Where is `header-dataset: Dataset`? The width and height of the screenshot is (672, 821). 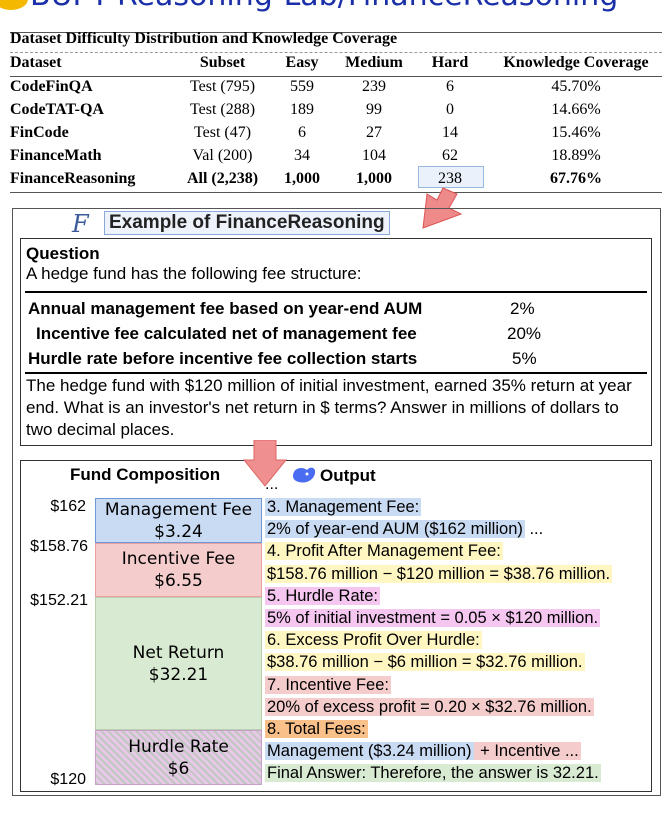 header-dataset: Dataset is located at coordinates (36, 62).